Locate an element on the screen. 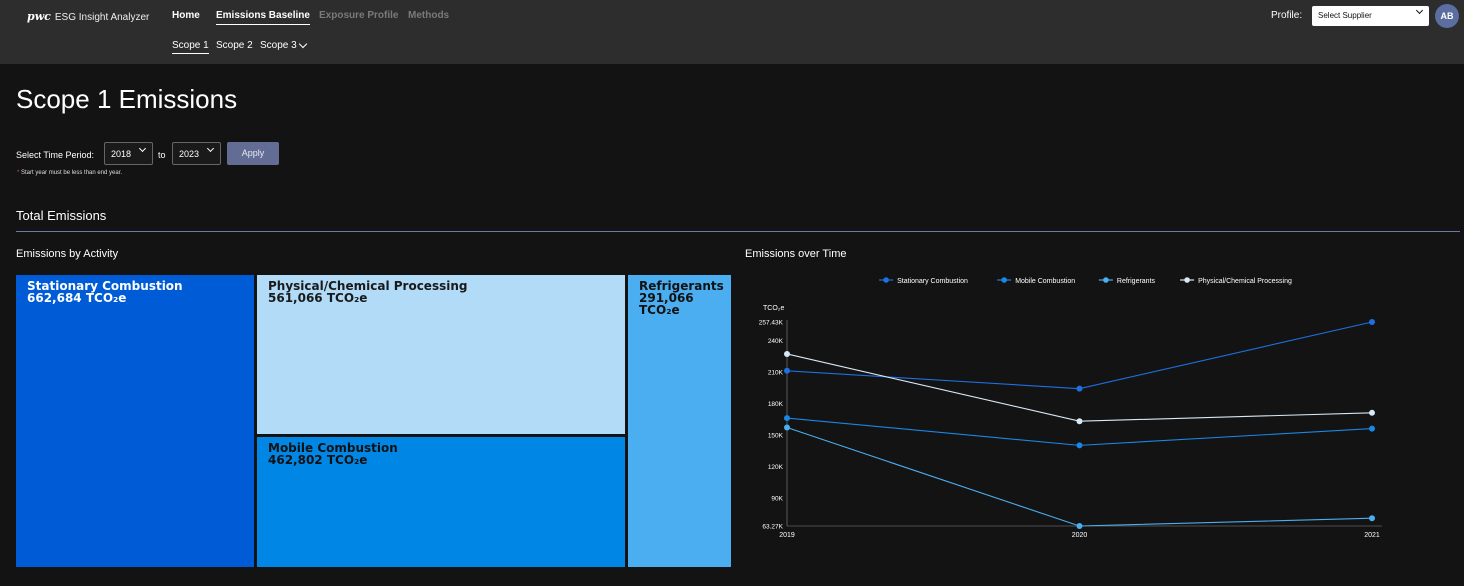 The width and height of the screenshot is (1464, 586). legend-label: Physical/Chemical Processing is located at coordinates (1245, 281).